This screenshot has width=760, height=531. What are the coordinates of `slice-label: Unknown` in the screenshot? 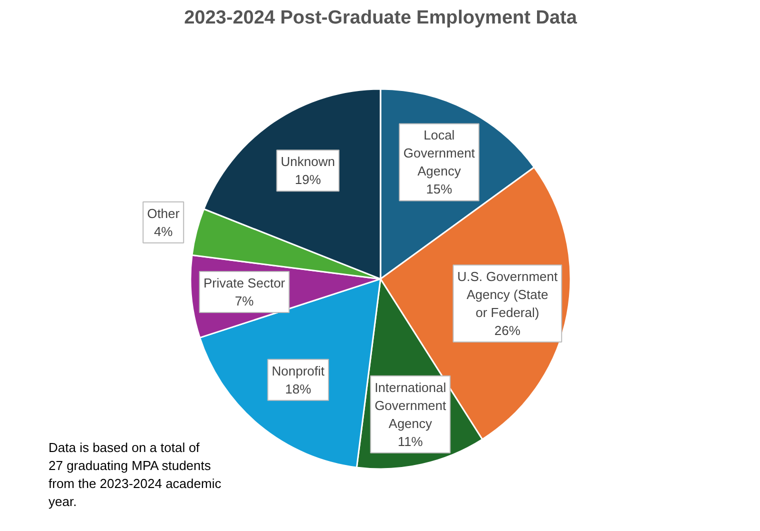 It's located at (307, 162).